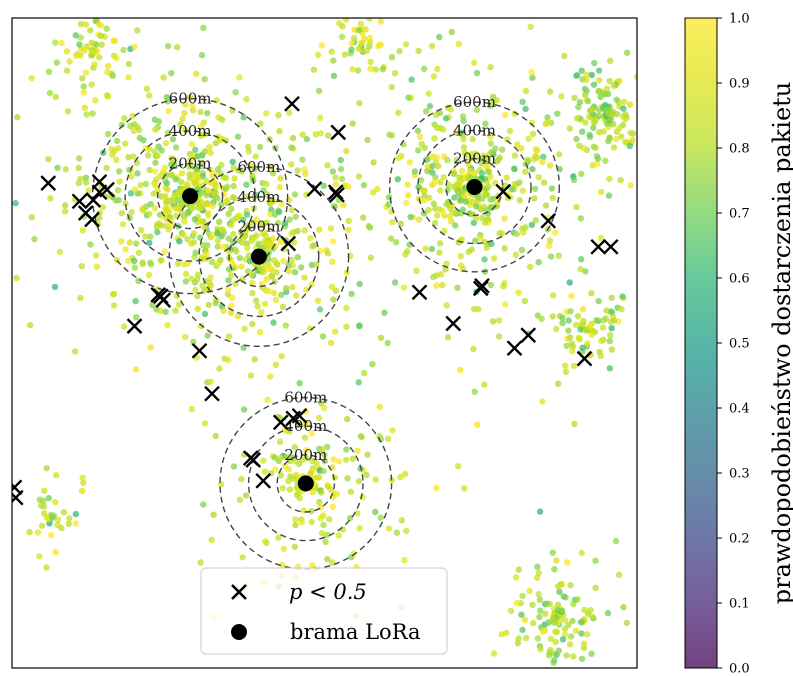 The image size is (793, 676). What do you see at coordinates (453, 323) in the screenshot?
I see `low-p-marker` at bounding box center [453, 323].